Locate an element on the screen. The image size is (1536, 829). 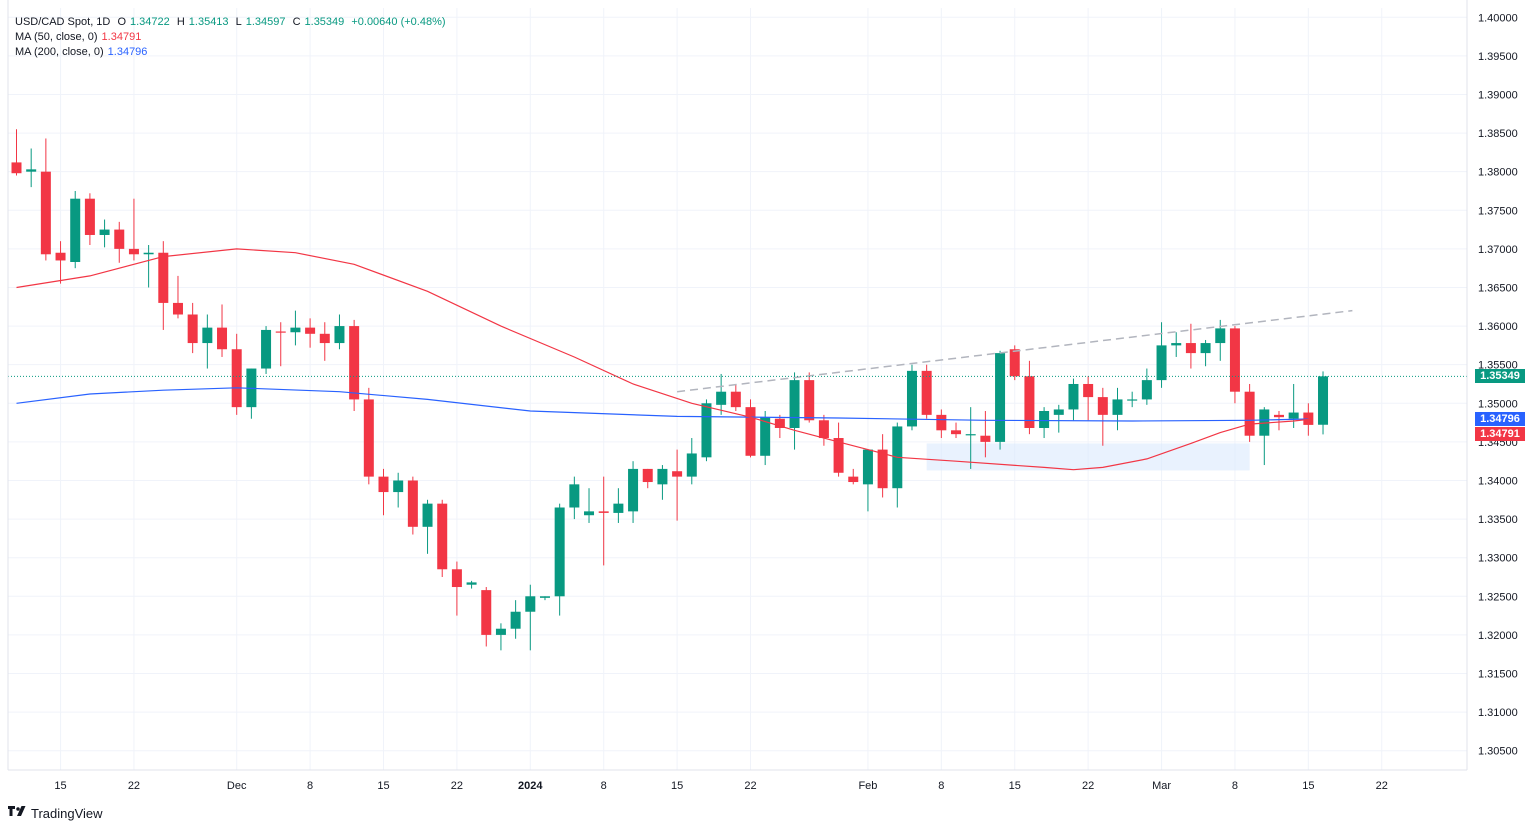
y-tick-label: 1.34000 is located at coordinates (1498, 481).